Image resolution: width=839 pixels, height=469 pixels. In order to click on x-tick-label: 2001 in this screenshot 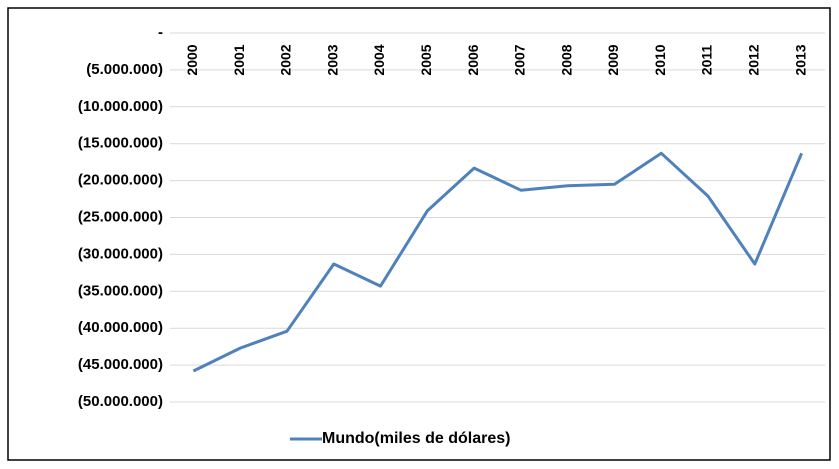, I will do `click(239, 59)`.